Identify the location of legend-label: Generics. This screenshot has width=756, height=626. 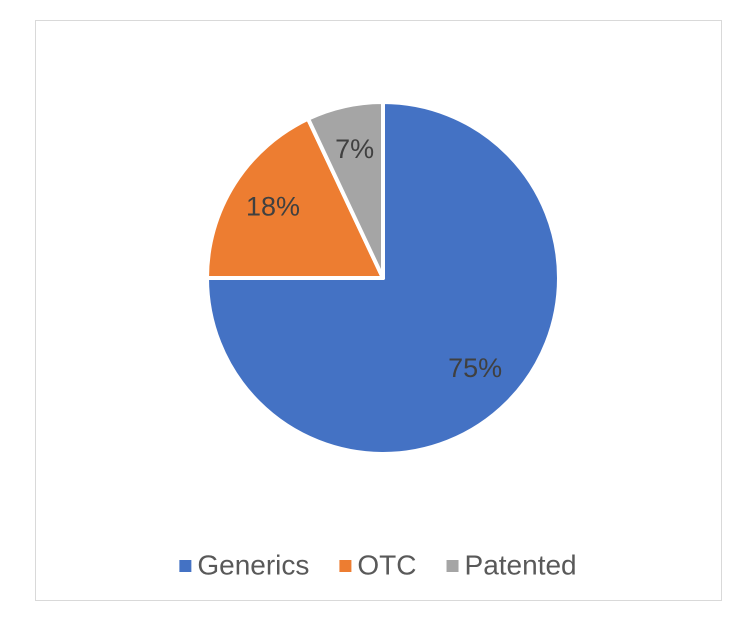
(253, 564).